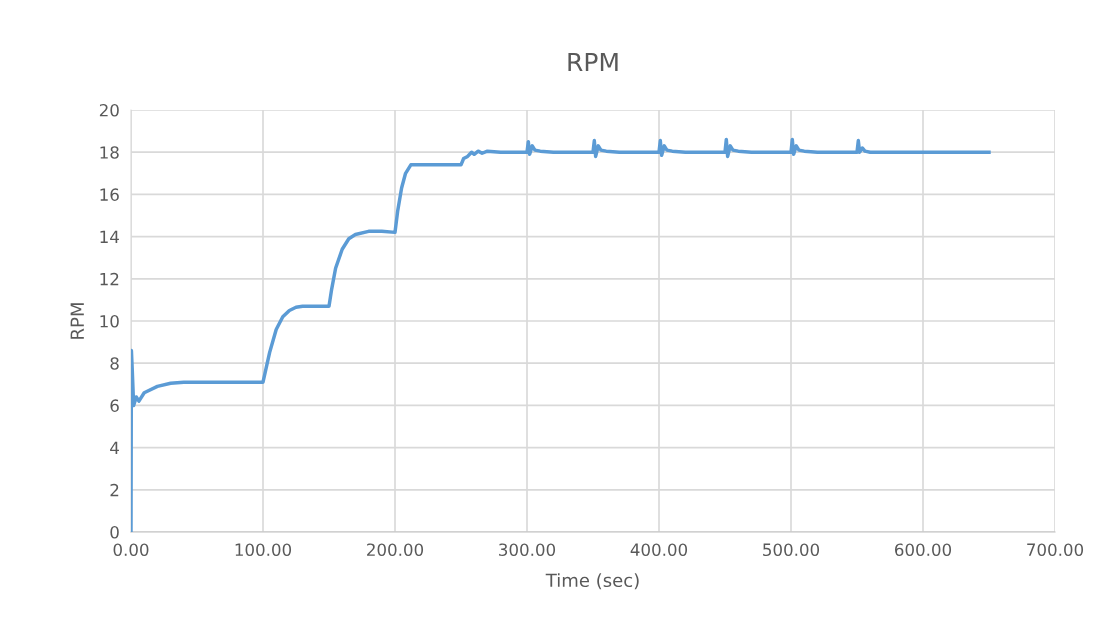 This screenshot has width=1105, height=643. I want to click on y-tick-label: 20, so click(109, 110).